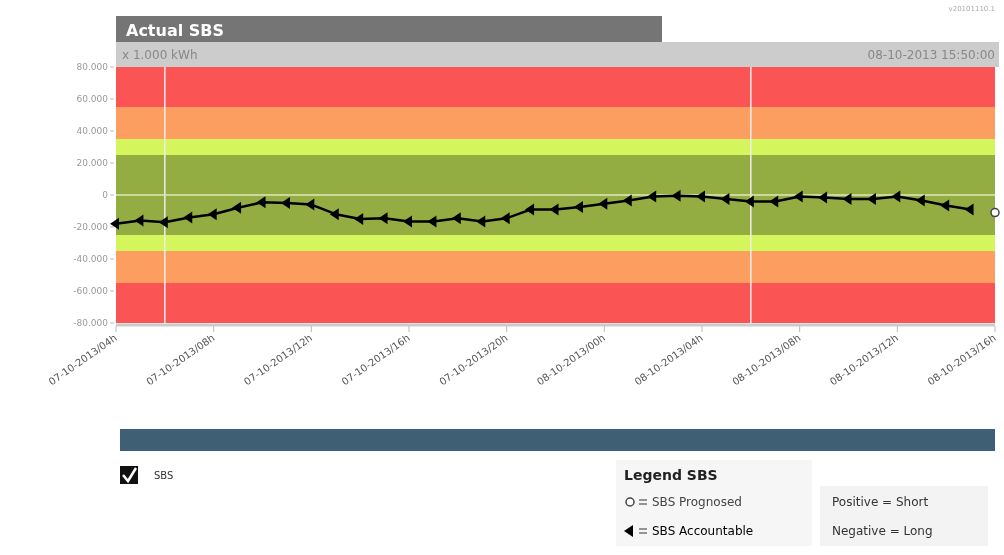 This screenshot has height=555, width=1004. Describe the element at coordinates (671, 475) in the screenshot. I see `legend-title: Legend SBS` at that location.